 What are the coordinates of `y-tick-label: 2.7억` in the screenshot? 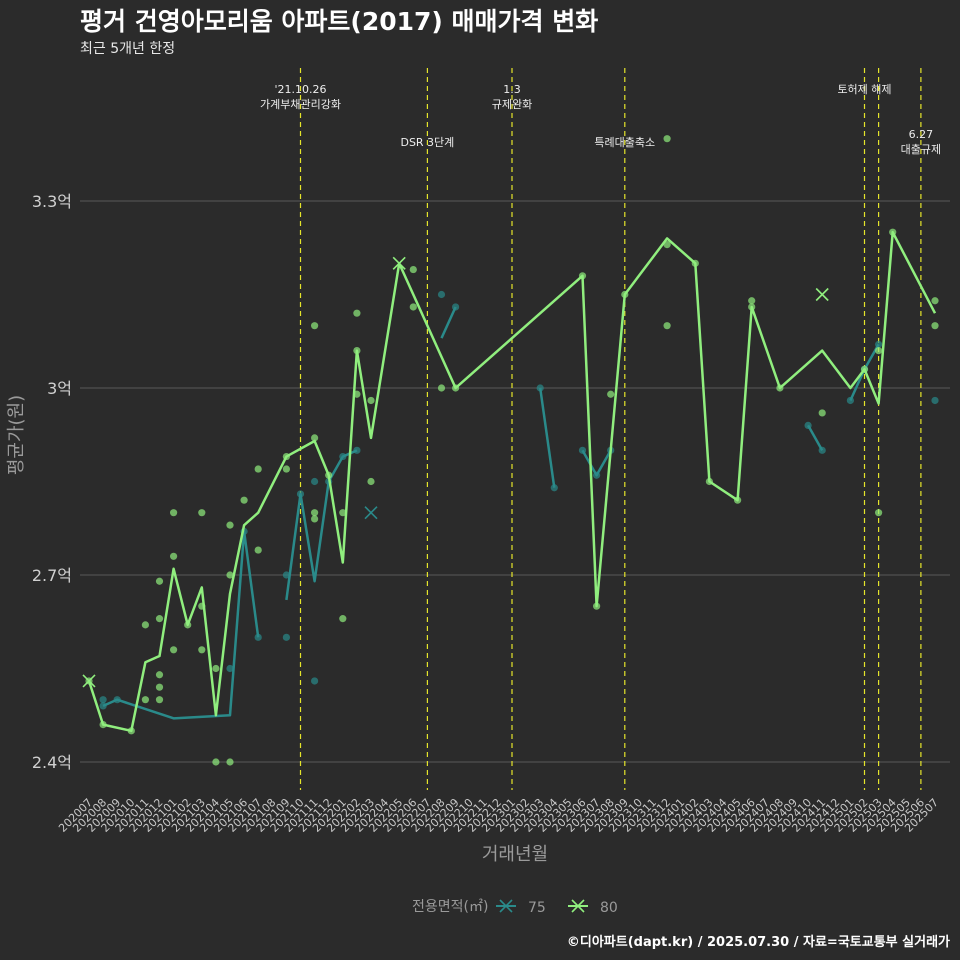 It's located at (52, 575).